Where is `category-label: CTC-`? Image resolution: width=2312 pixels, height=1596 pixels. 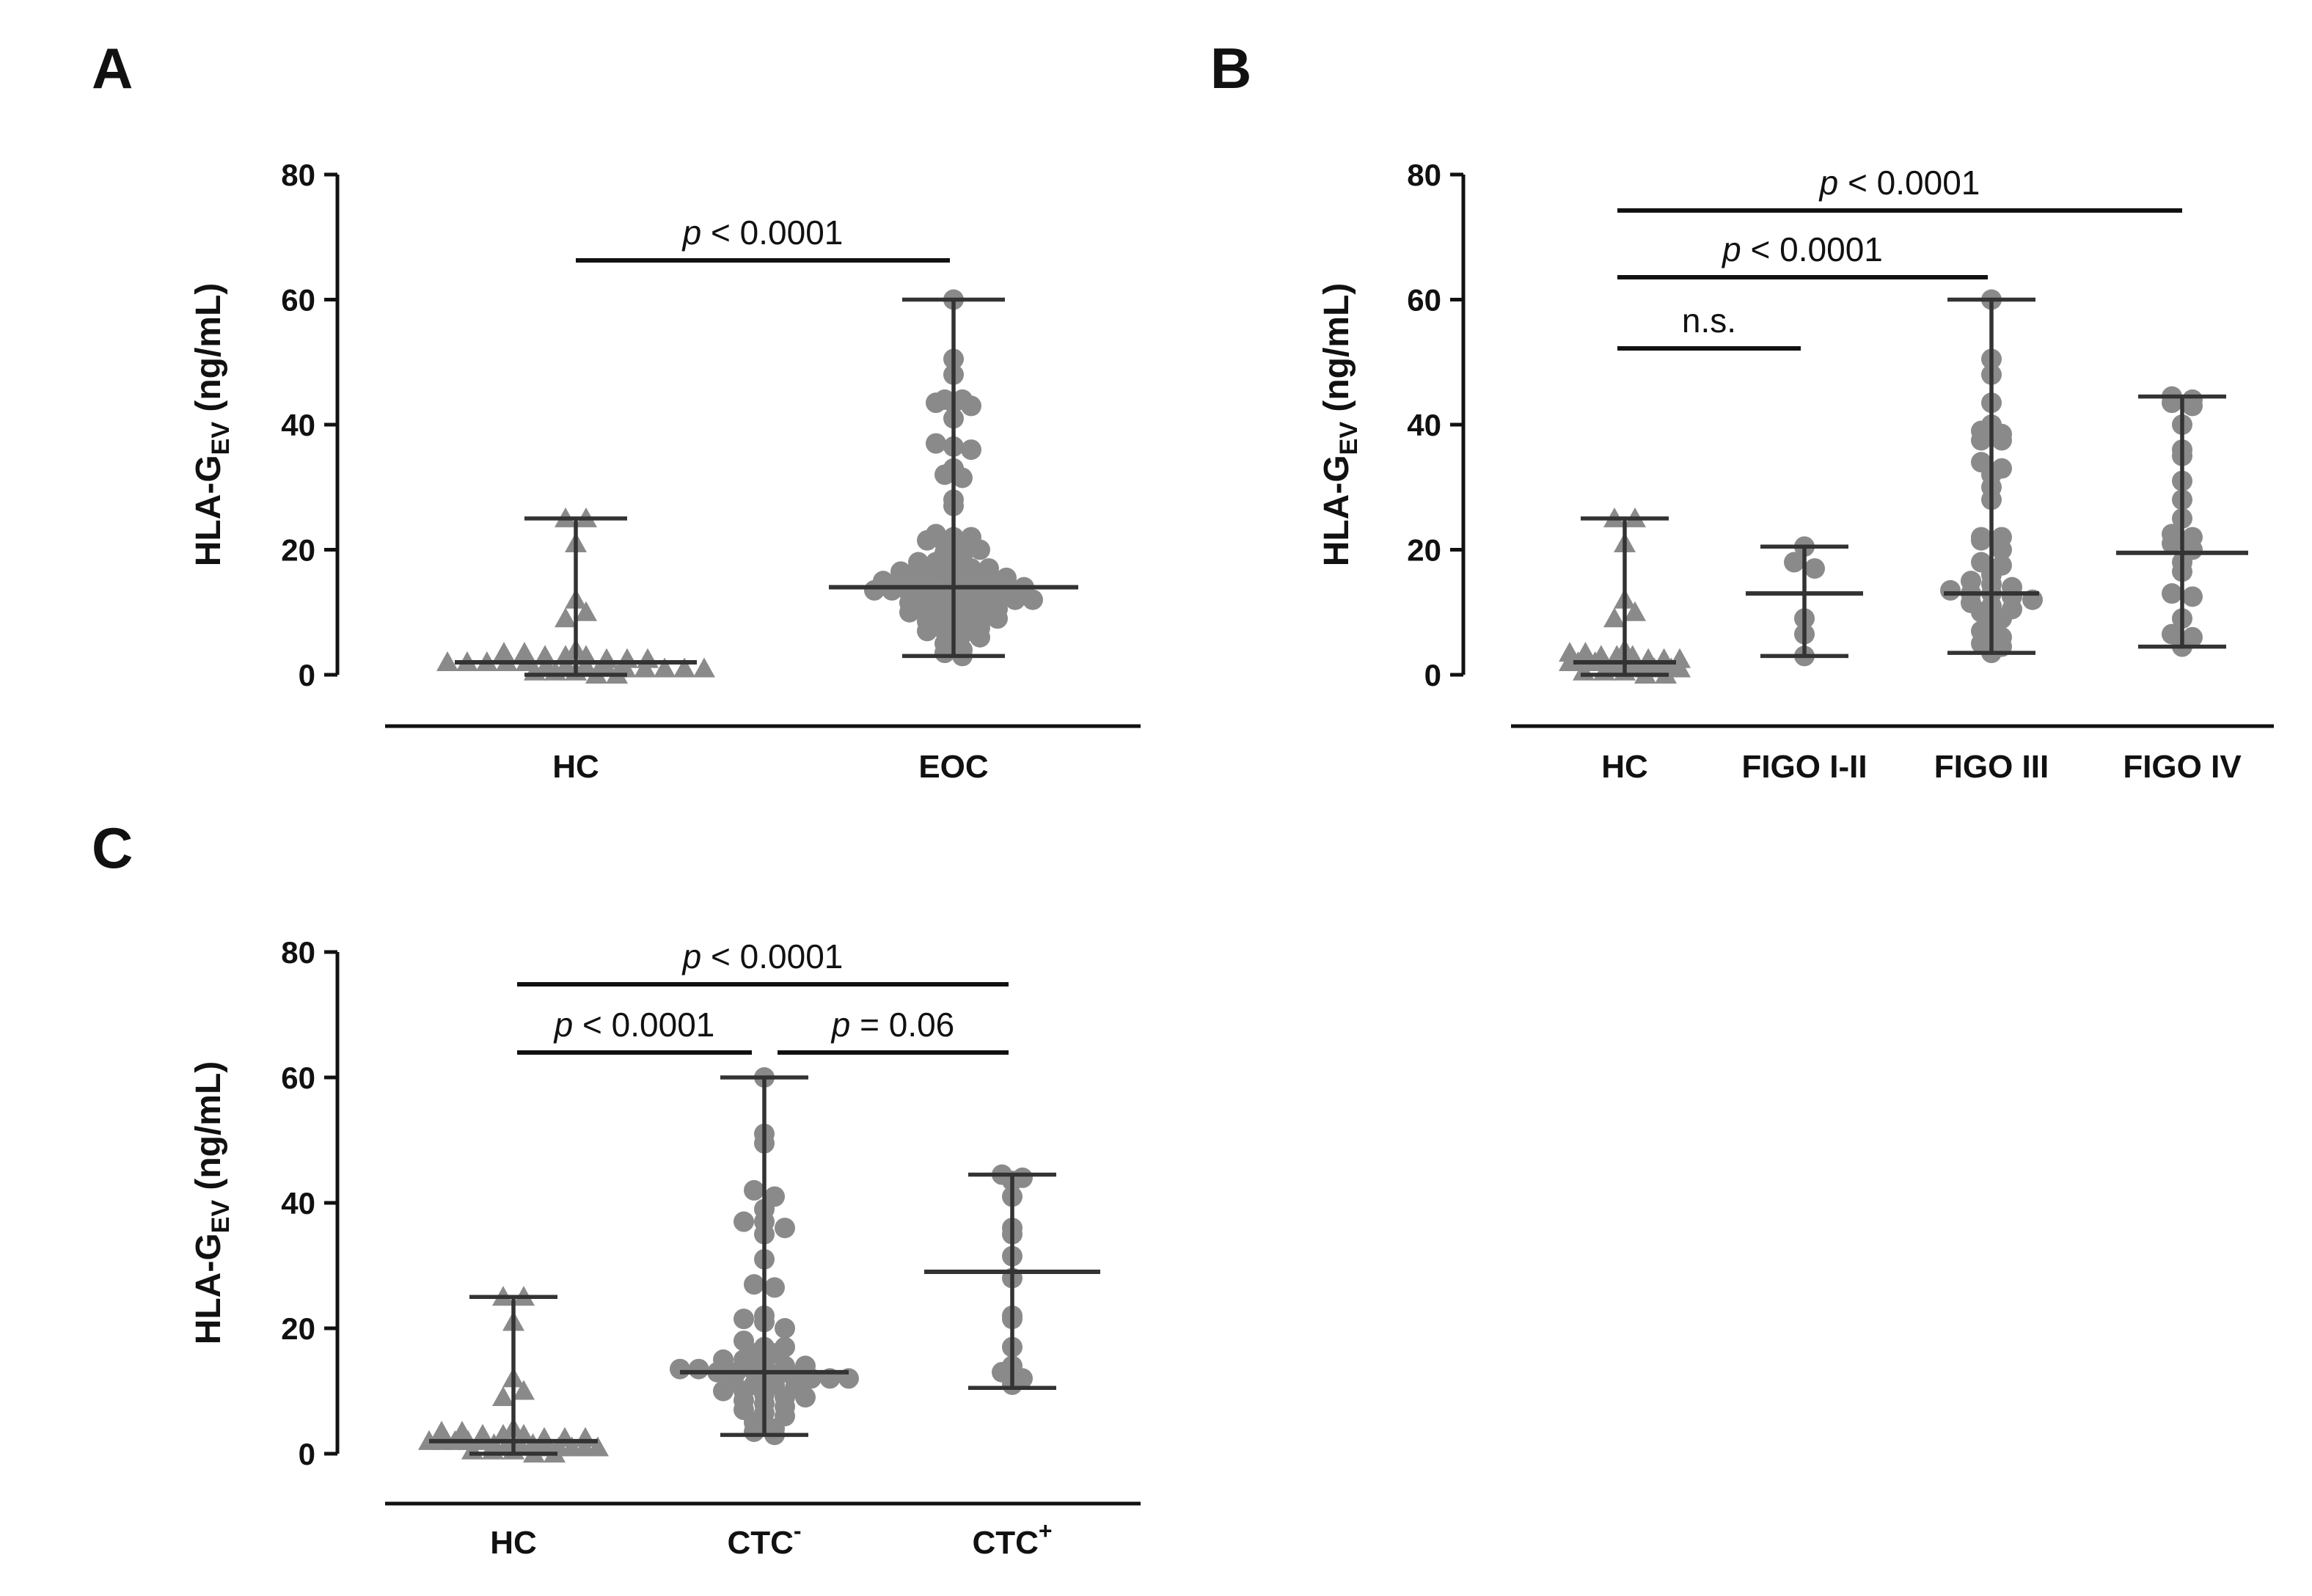
category-label: CTC- is located at coordinates (764, 1539).